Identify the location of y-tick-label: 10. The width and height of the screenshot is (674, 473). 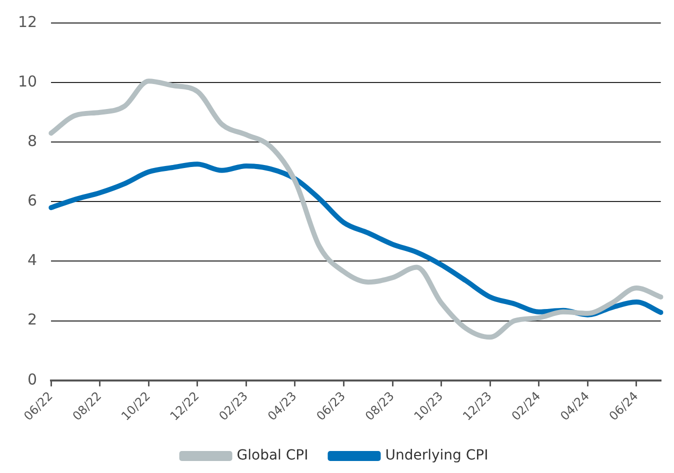
(28, 81).